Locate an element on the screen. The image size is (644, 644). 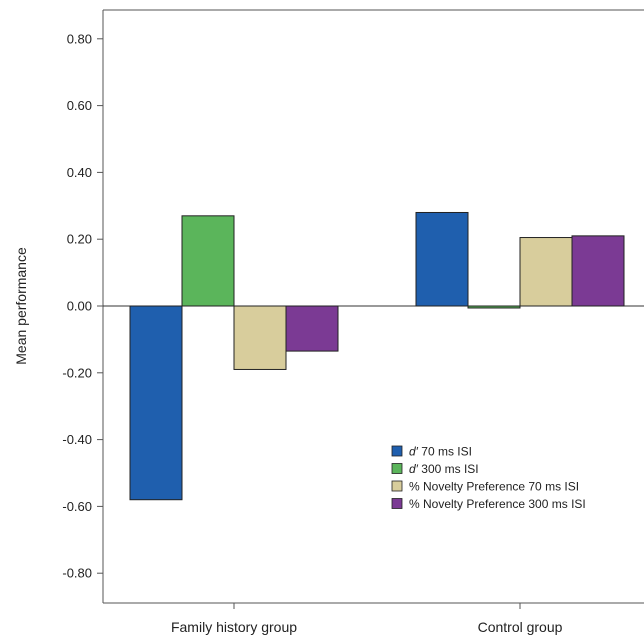
x-category-label: Family history group is located at coordinates (234, 627).